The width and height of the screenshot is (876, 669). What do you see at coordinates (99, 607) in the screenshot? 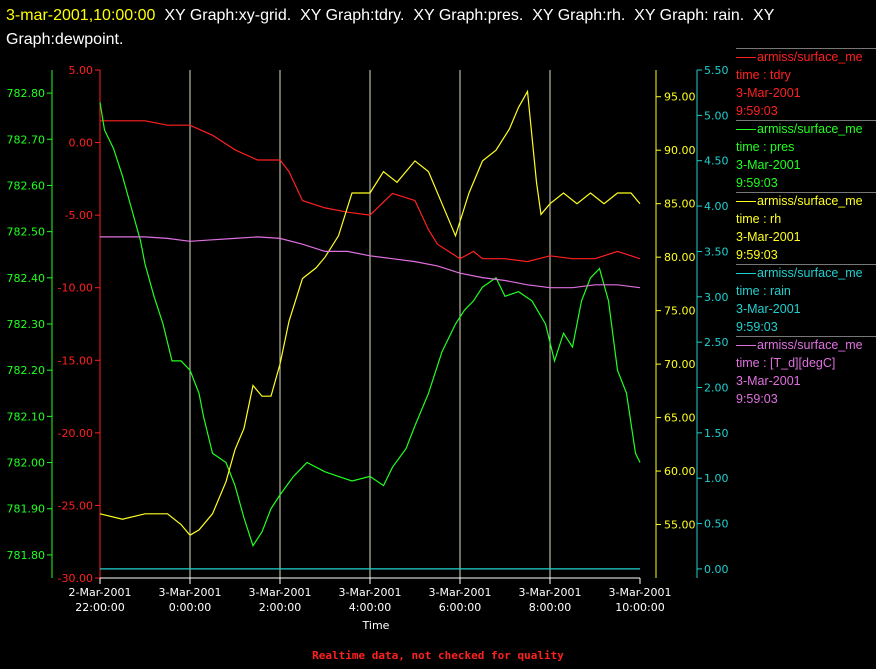
I see `x-tick-label-time: 22:00:00` at bounding box center [99, 607].